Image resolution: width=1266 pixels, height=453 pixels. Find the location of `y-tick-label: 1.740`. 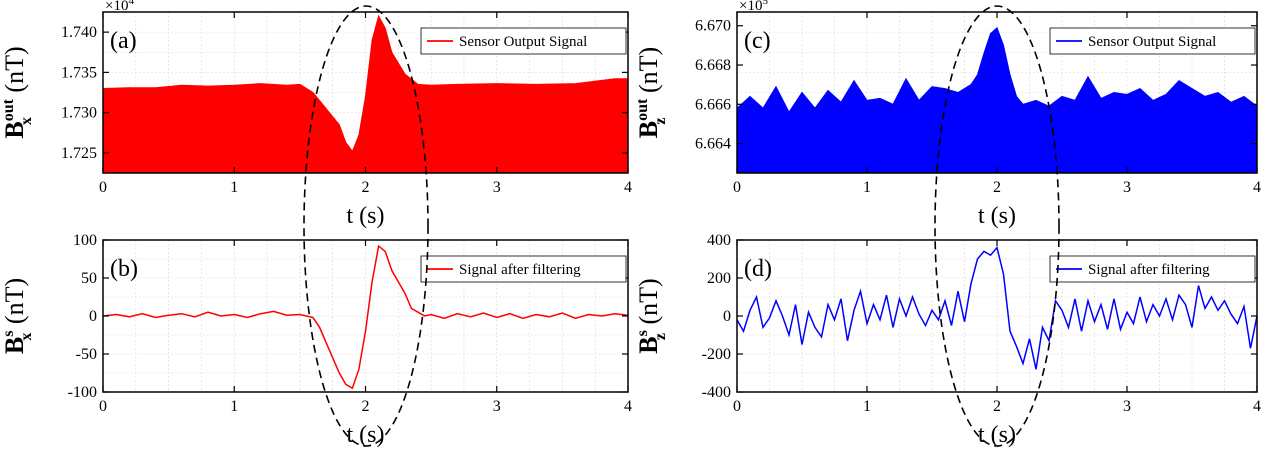

y-tick-label: 1.740 is located at coordinates (79, 32).